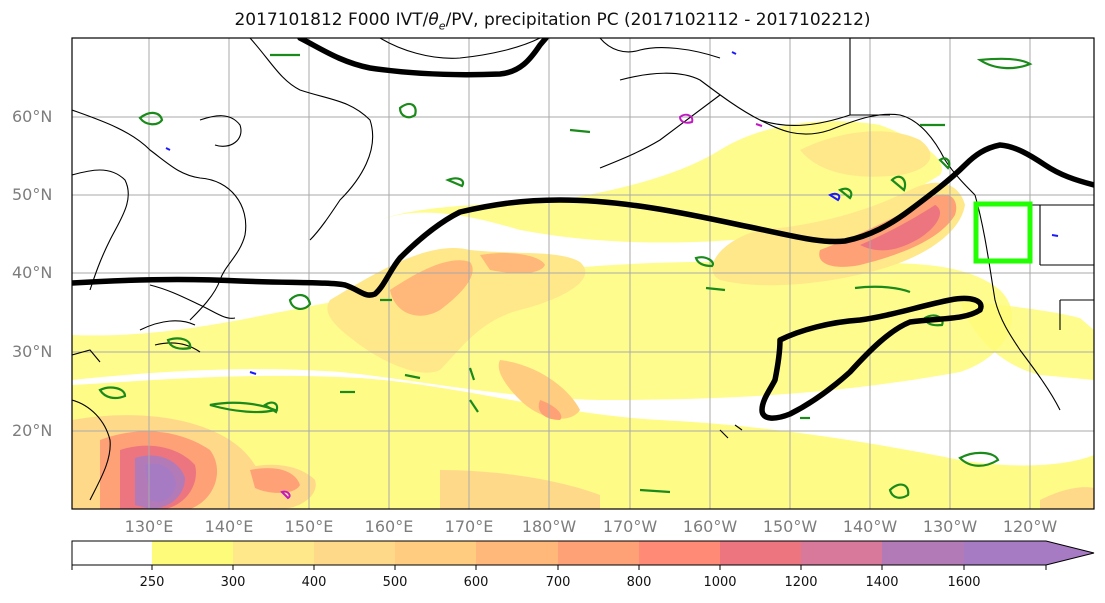  Describe the element at coordinates (229, 526) in the screenshot. I see `lon-label-140e: 140°E` at that location.